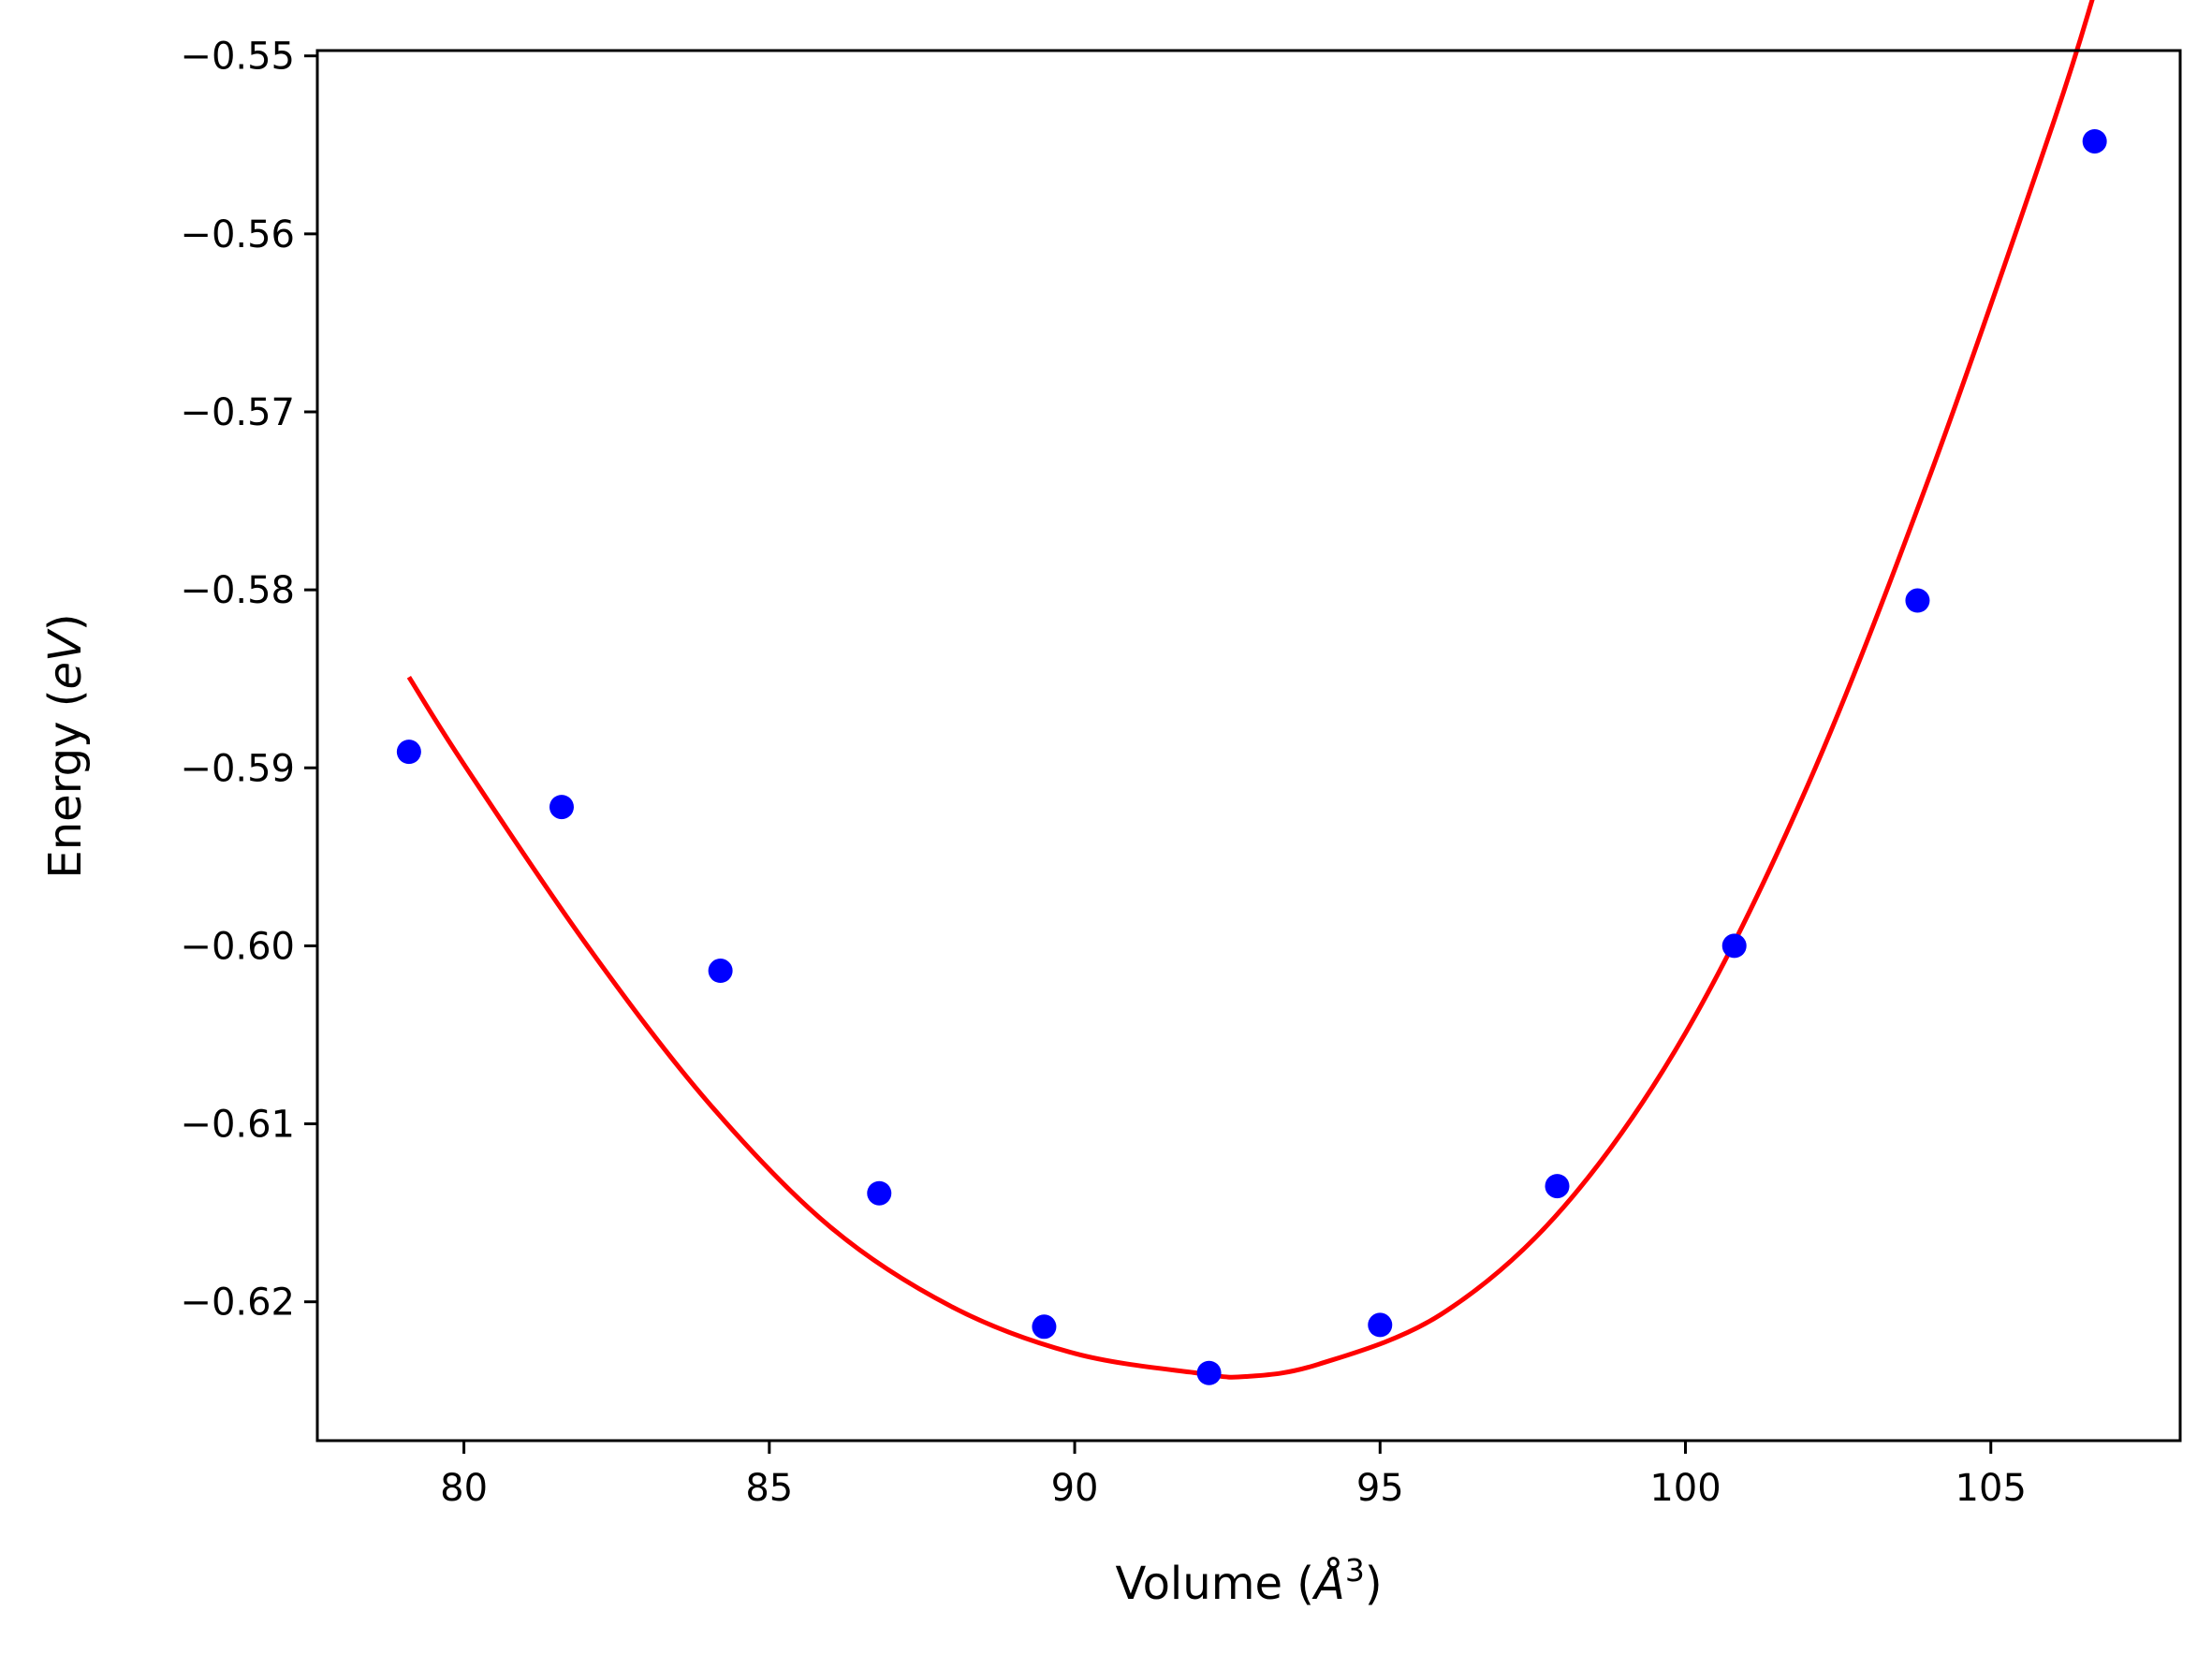  What do you see at coordinates (1075, 1489) in the screenshot?
I see `x-tick-label: 90` at bounding box center [1075, 1489].